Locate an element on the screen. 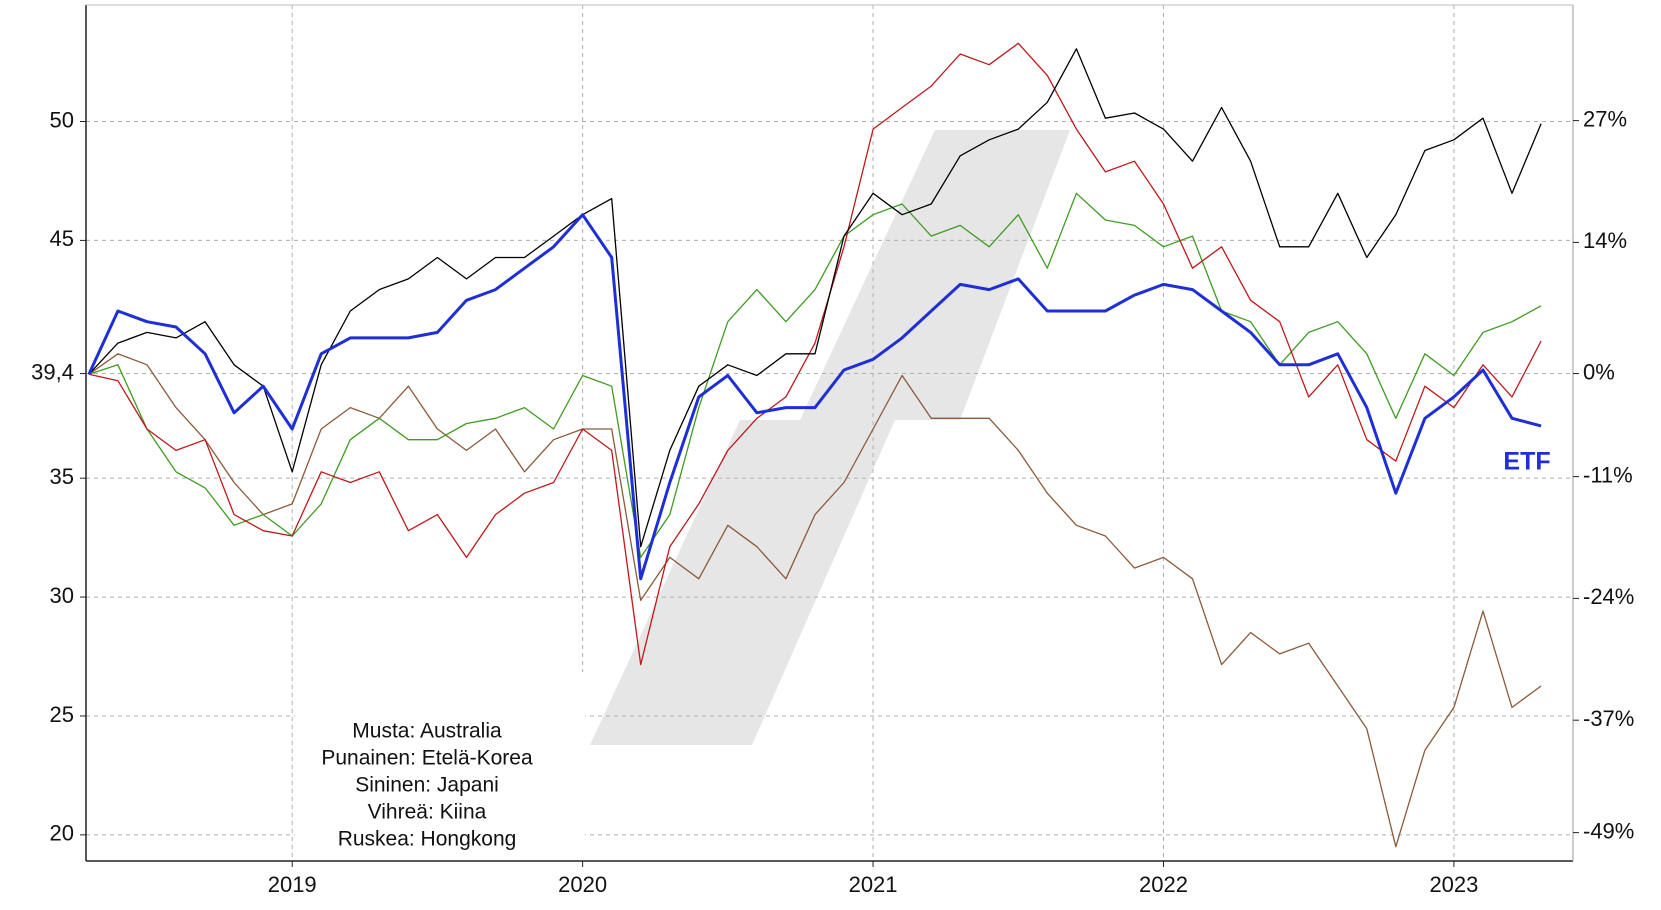 This screenshot has height=910, width=1661. y2-tick-label: -49% is located at coordinates (1608, 830).